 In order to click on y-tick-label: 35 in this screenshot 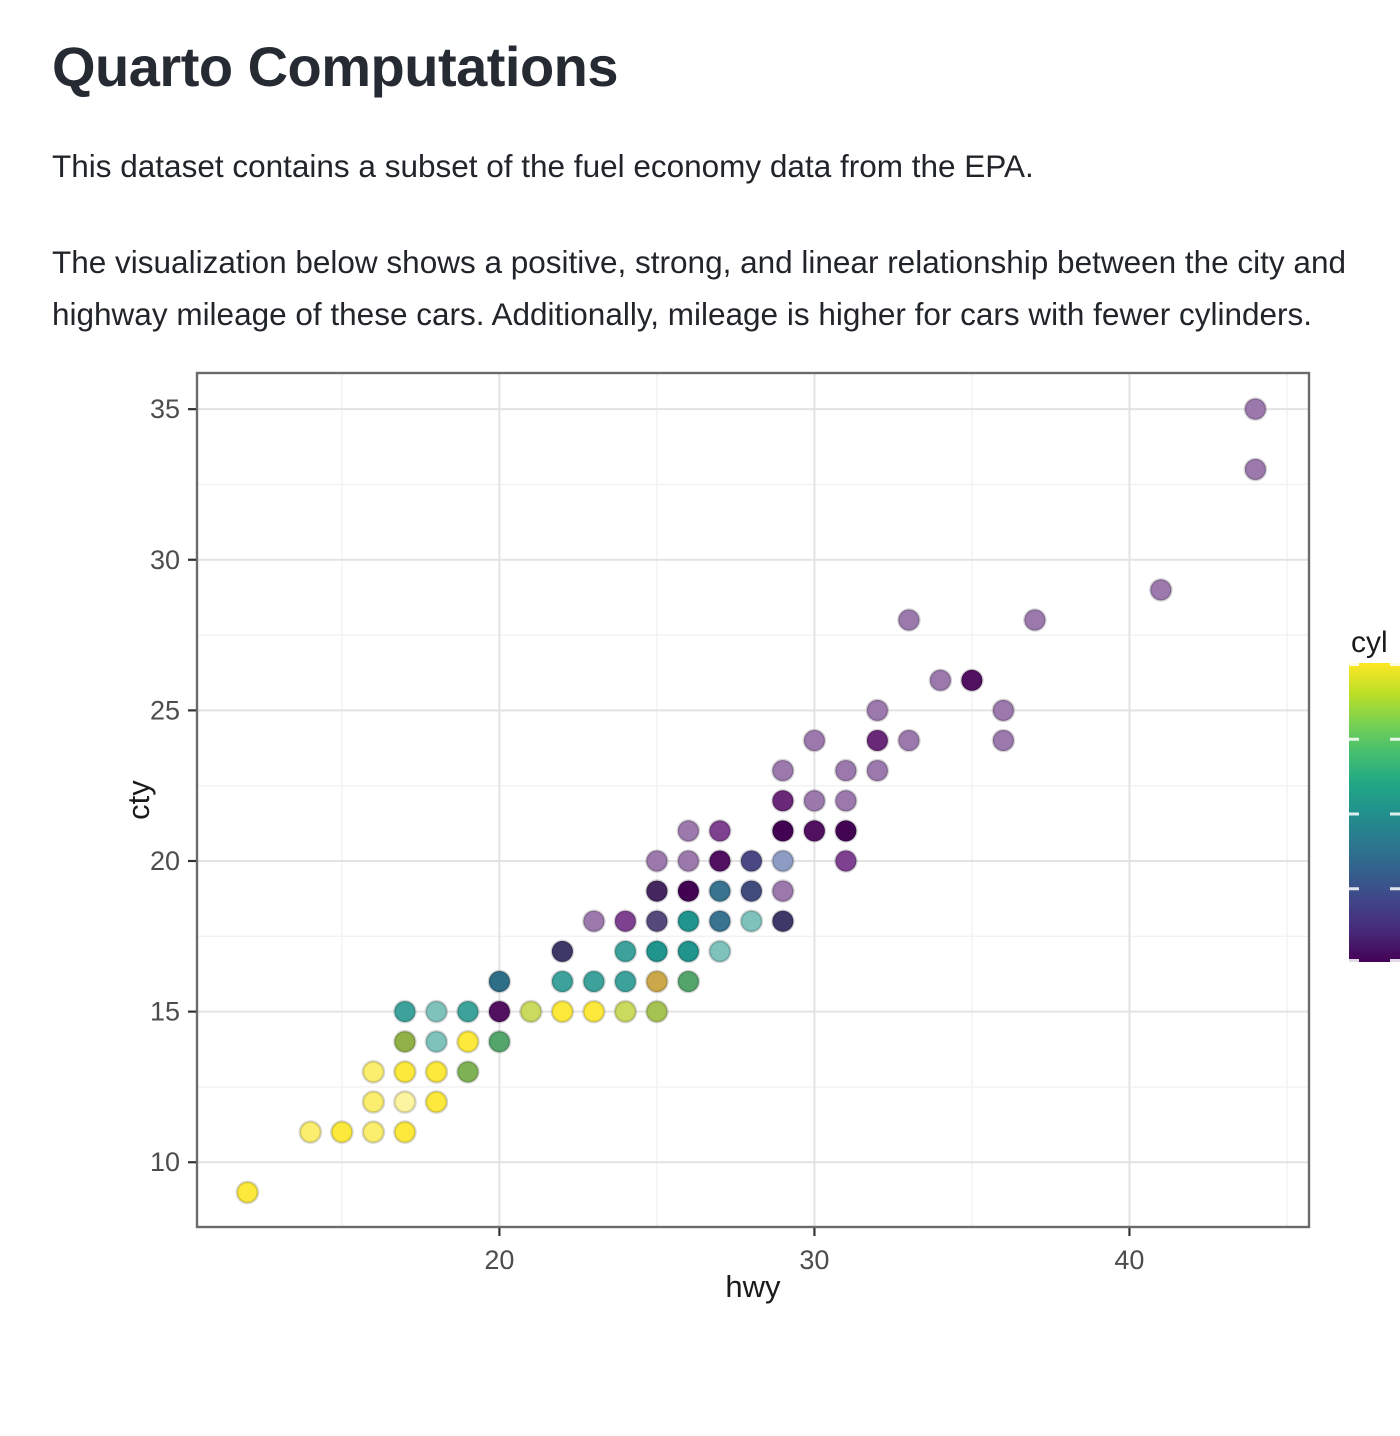, I will do `click(165, 409)`.